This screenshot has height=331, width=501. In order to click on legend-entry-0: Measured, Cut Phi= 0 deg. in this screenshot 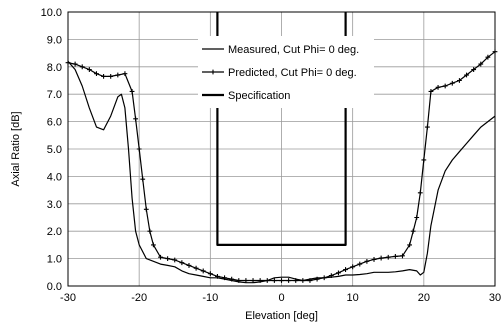, I will do `click(280, 50)`.